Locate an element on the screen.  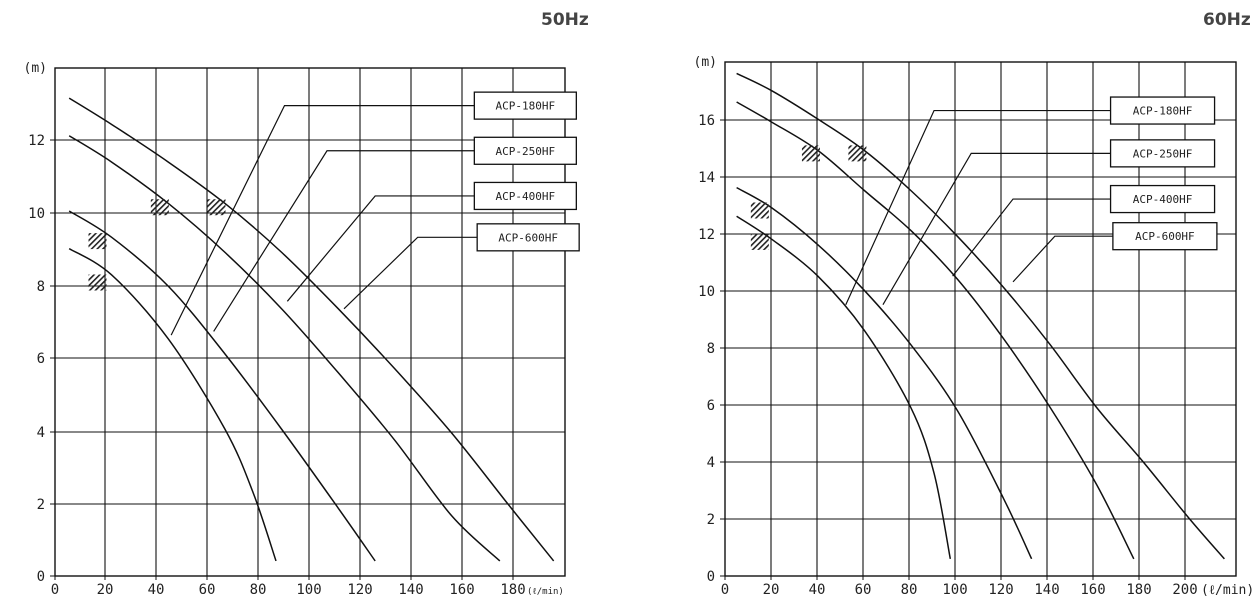
chart-50hz-title: 50Hz is located at coordinates (565, 20).